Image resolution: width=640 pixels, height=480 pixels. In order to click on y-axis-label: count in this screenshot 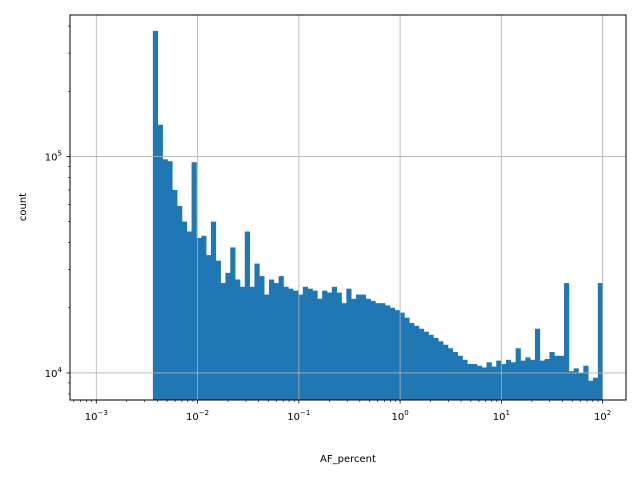, I will do `click(23, 207)`.